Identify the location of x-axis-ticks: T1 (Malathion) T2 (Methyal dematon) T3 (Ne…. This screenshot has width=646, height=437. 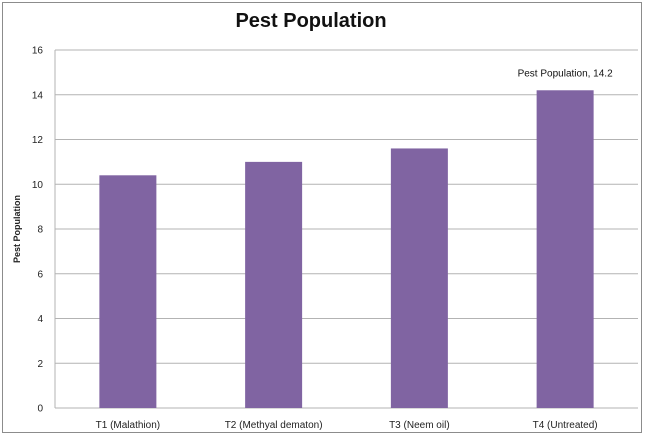
(347, 425).